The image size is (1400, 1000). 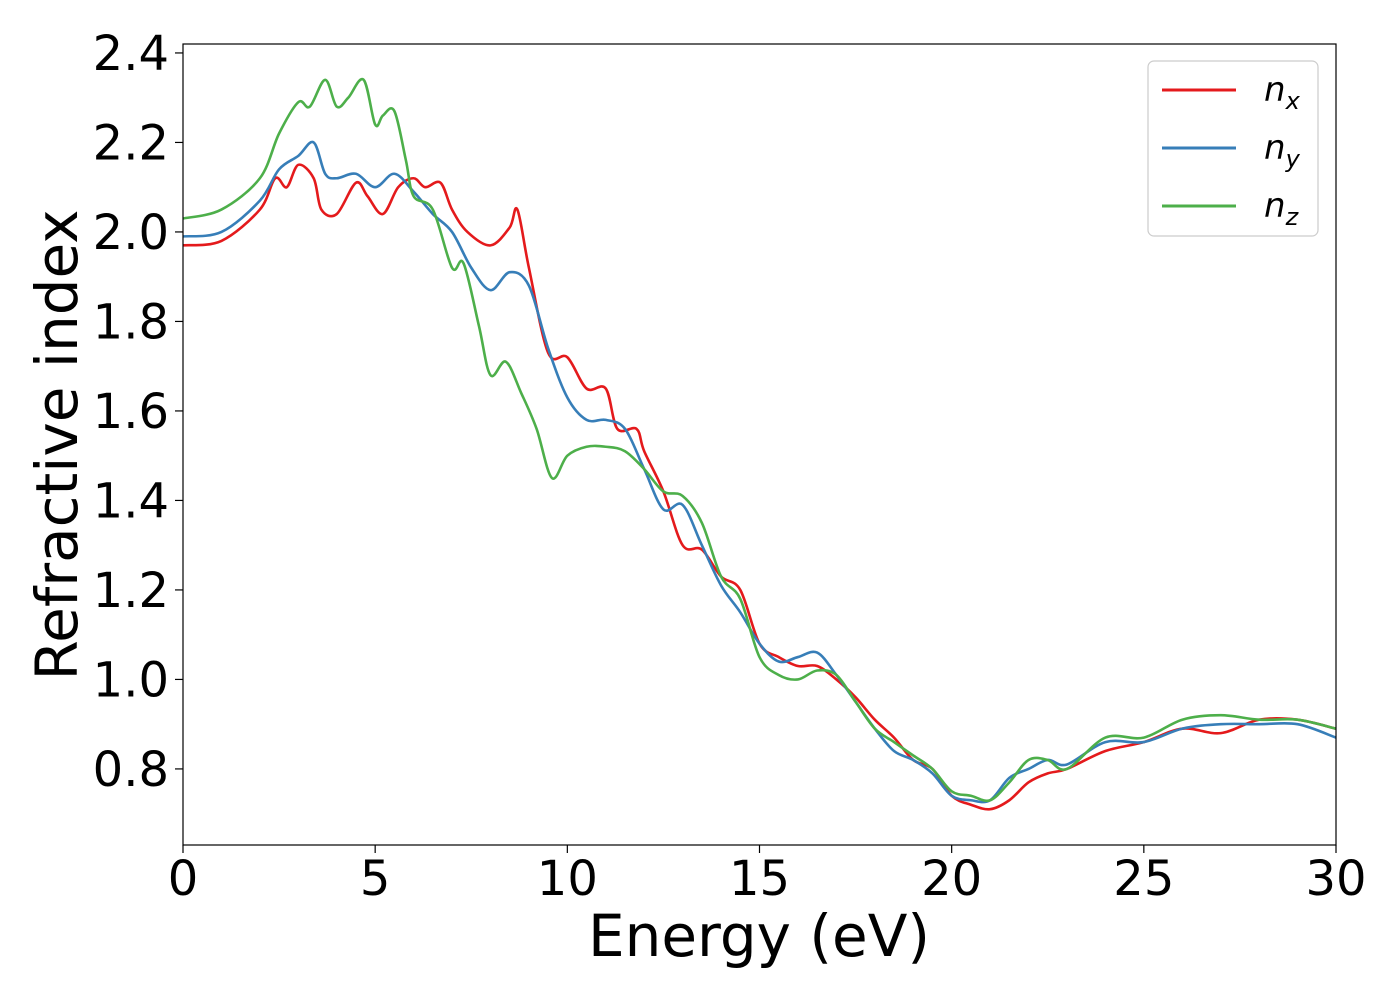 What do you see at coordinates (131, 770) in the screenshot?
I see `y-tick-label: 0.8` at bounding box center [131, 770].